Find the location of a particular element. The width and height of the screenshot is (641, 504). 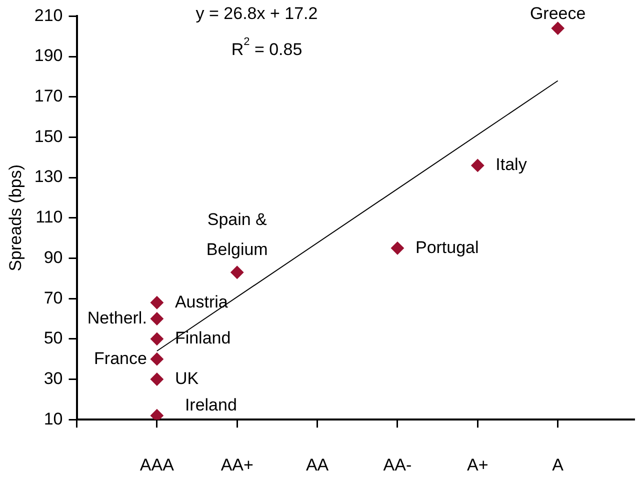

y-tick-label: 90 is located at coordinates (53, 257).